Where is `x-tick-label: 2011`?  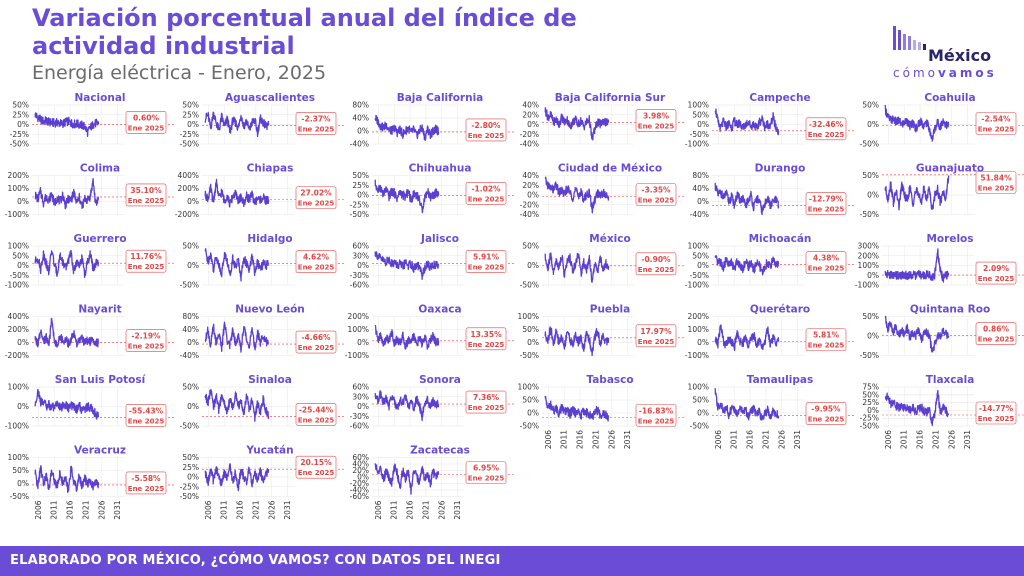
x-tick-label: 2011 is located at coordinates (224, 509).